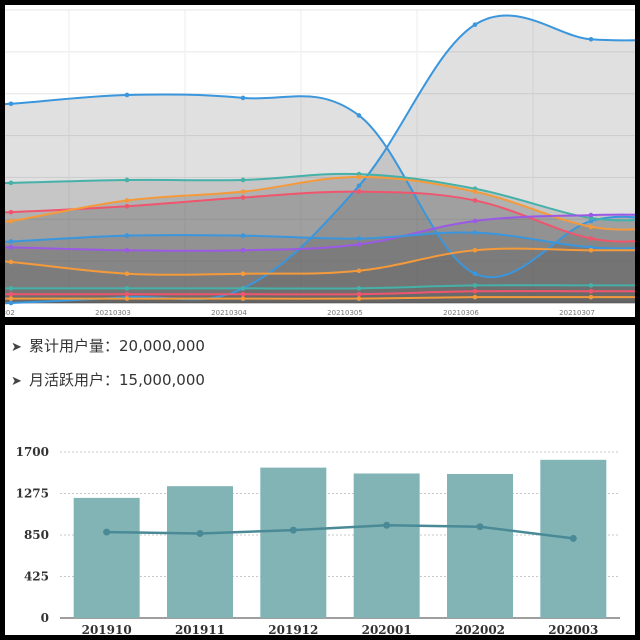 The height and width of the screenshot is (640, 640). Describe the element at coordinates (108, 345) in the screenshot. I see `cumulative-users-stat: ➤ 累计用户量：20,000,000` at that location.